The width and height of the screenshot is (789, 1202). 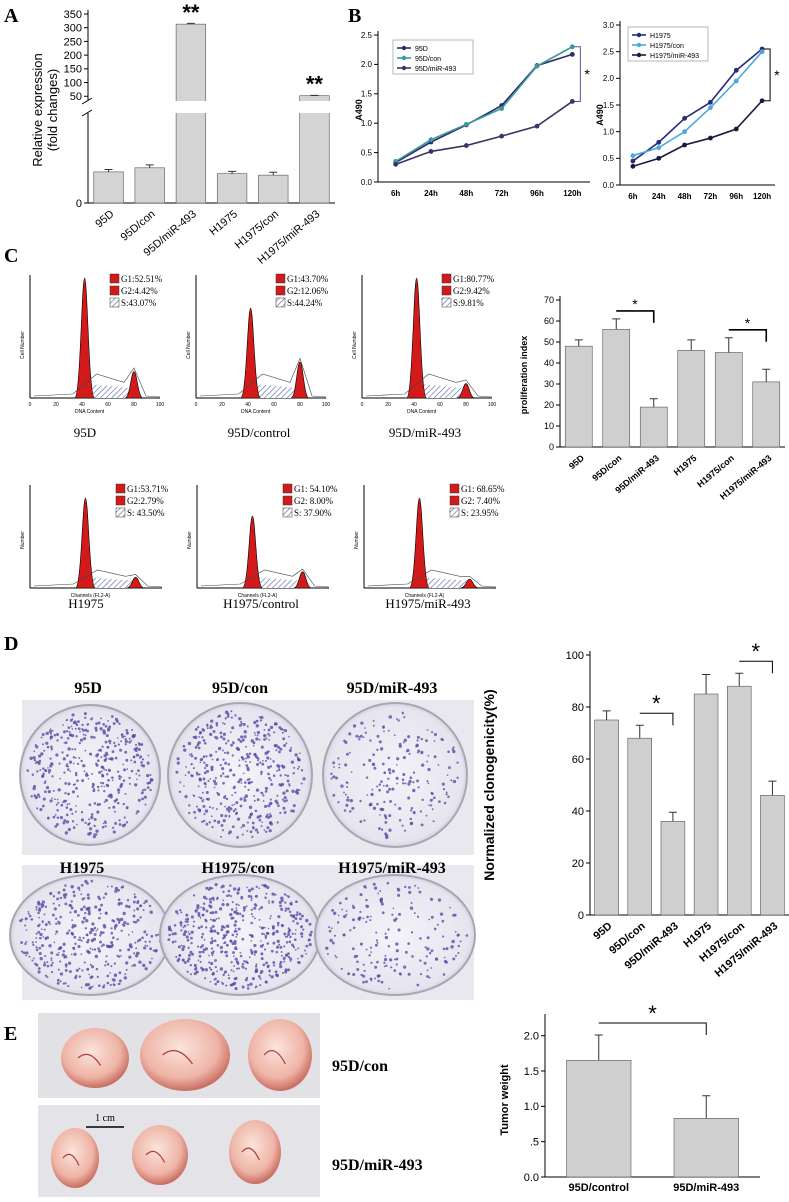 What do you see at coordinates (531, 1107) in the screenshot?
I see `y-tick-label: 1.0` at bounding box center [531, 1107].